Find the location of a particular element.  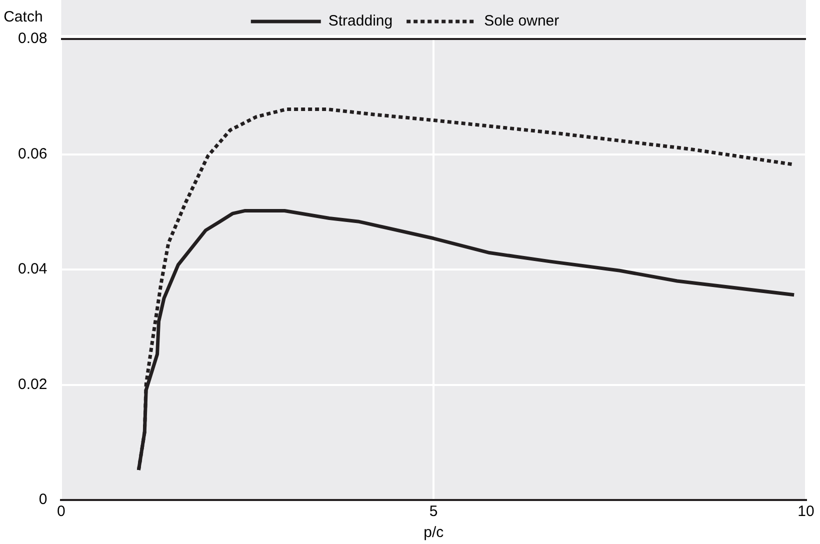

x-tick-label: 0 is located at coordinates (61, 511).